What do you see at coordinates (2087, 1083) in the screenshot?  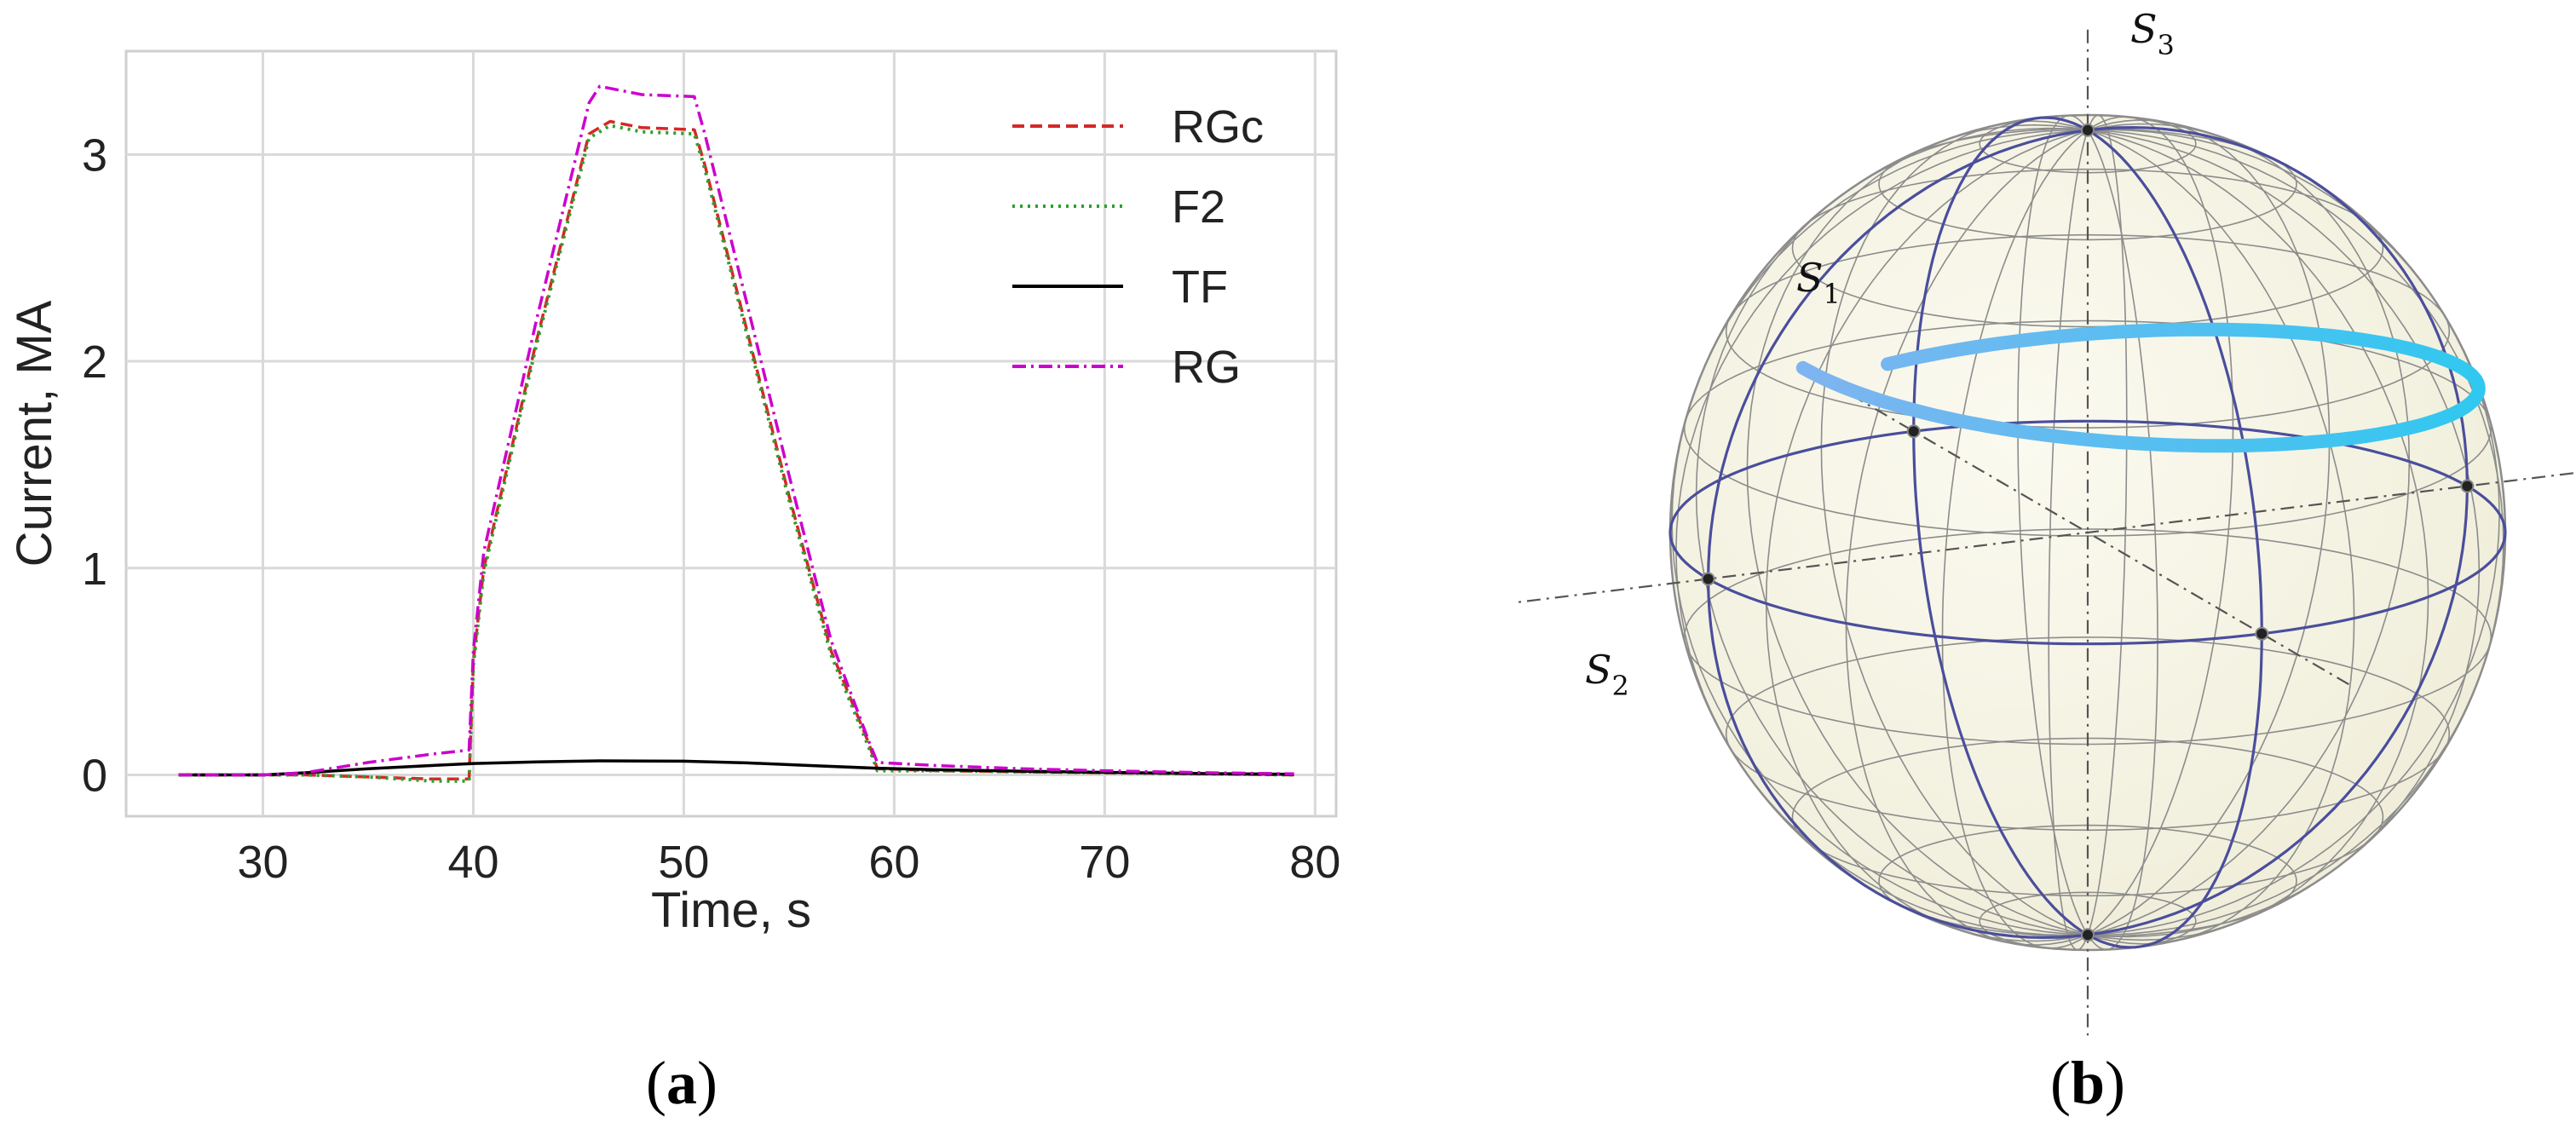 I see `panel-label-b: (b)` at bounding box center [2087, 1083].